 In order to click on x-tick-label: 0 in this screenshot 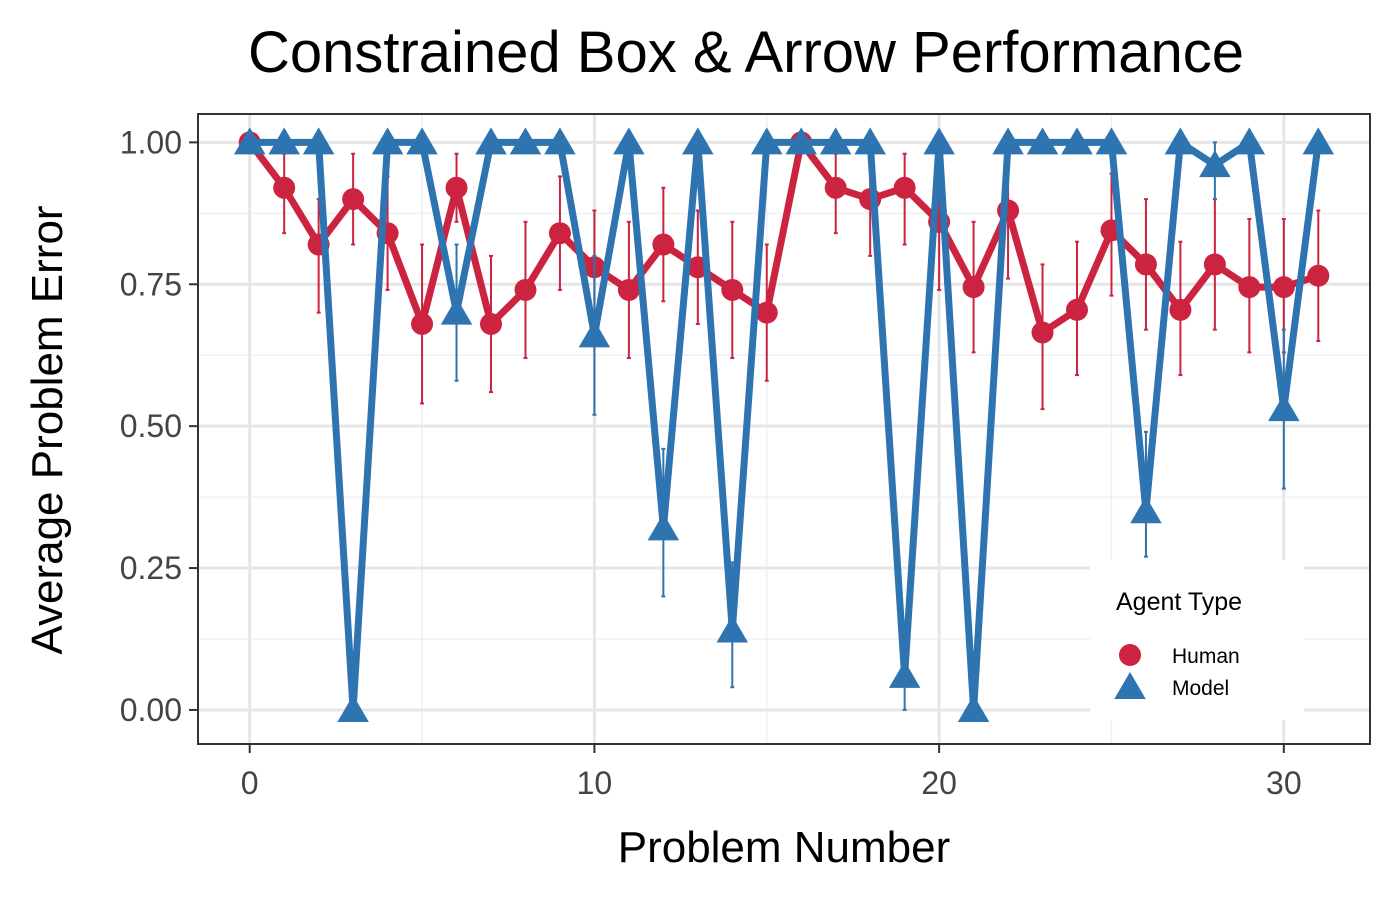, I will do `click(250, 783)`.